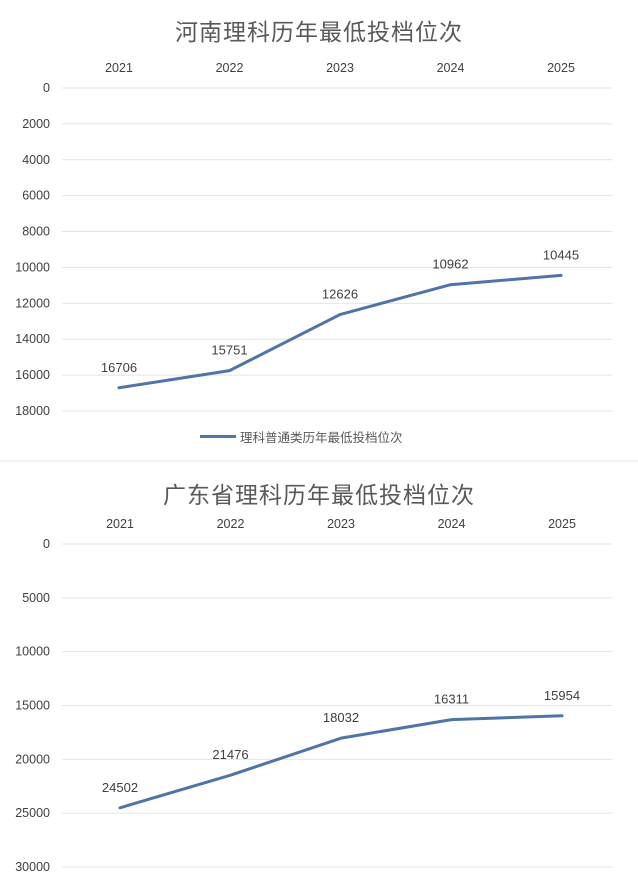 The height and width of the screenshot is (884, 638). Describe the element at coordinates (321, 437) in the screenshot. I see `legend-label: 理科普通类历年最低投档位次` at that location.